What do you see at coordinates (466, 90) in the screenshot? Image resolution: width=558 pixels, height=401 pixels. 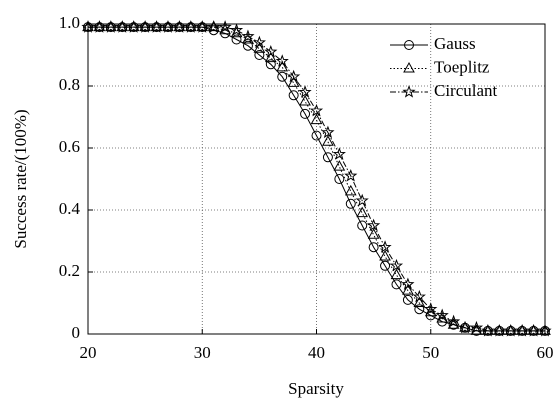 I see `legend-label: Circulant` at bounding box center [466, 90].